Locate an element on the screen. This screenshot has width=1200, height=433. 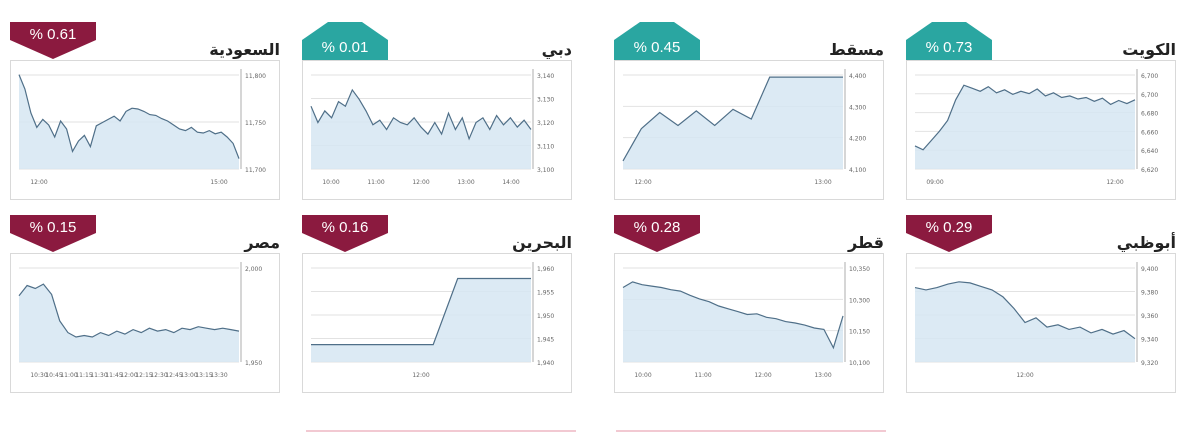
y-tick-label: 1,960 is located at coordinates (545, 269).